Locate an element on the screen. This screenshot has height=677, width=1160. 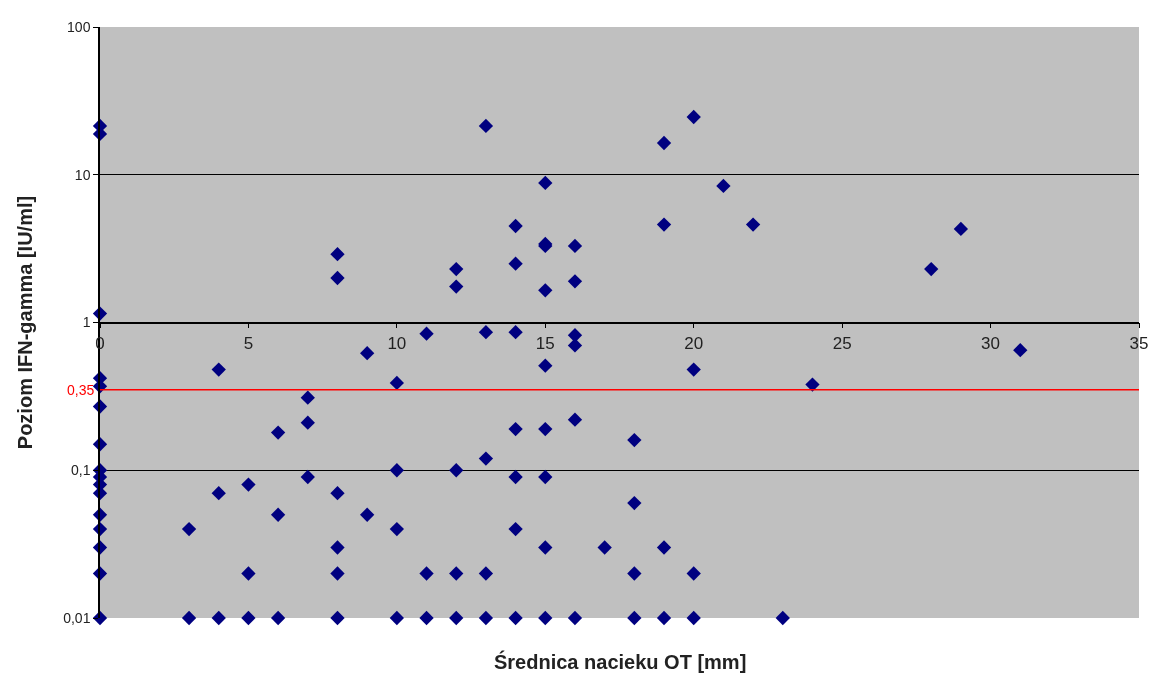
x-tick-label: 20 is located at coordinates (694, 343).